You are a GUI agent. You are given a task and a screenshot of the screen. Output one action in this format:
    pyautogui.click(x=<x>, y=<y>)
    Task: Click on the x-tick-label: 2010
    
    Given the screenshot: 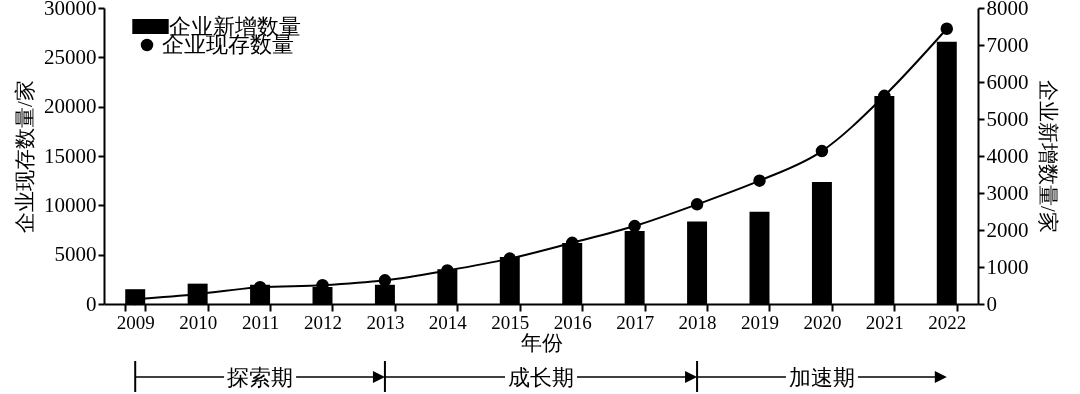 What is the action you would take?
    pyautogui.click(x=198, y=322)
    